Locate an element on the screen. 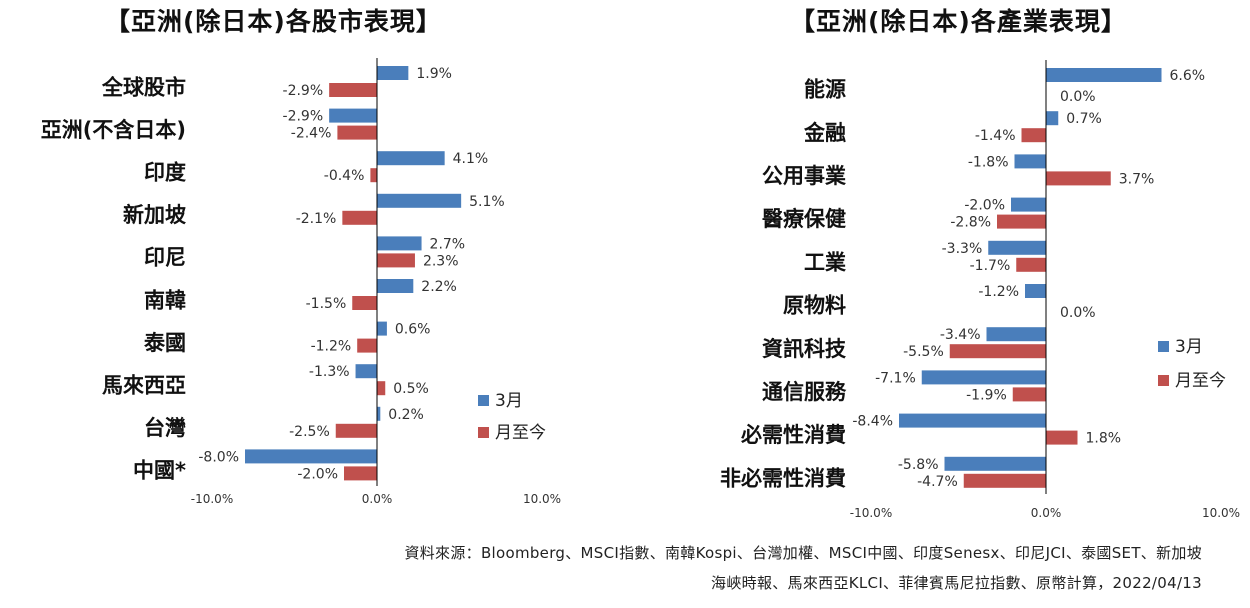 This screenshot has width=1250, height=608. category-label: 台灣 is located at coordinates (165, 428).